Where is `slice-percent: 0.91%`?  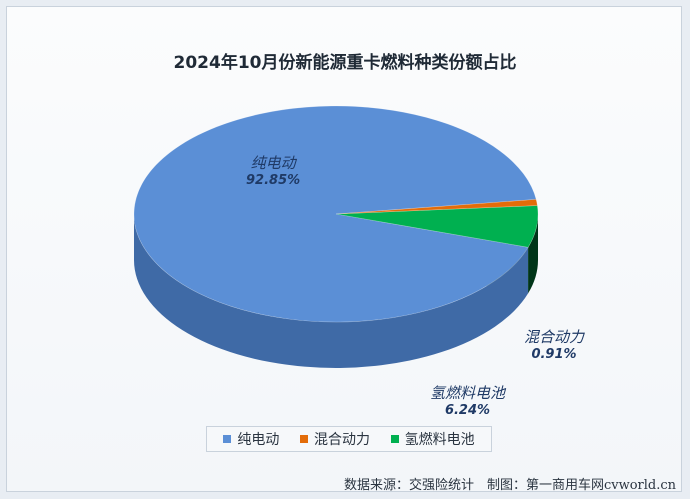 slice-percent: 0.91% is located at coordinates (554, 354).